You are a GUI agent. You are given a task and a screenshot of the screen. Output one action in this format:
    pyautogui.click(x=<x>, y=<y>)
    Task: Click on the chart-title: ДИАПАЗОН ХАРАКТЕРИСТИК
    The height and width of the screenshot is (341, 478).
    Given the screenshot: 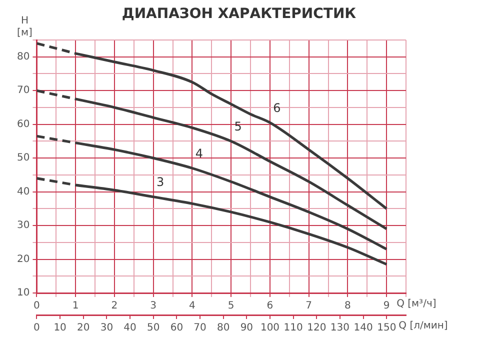 What is the action you would take?
    pyautogui.click(x=239, y=14)
    